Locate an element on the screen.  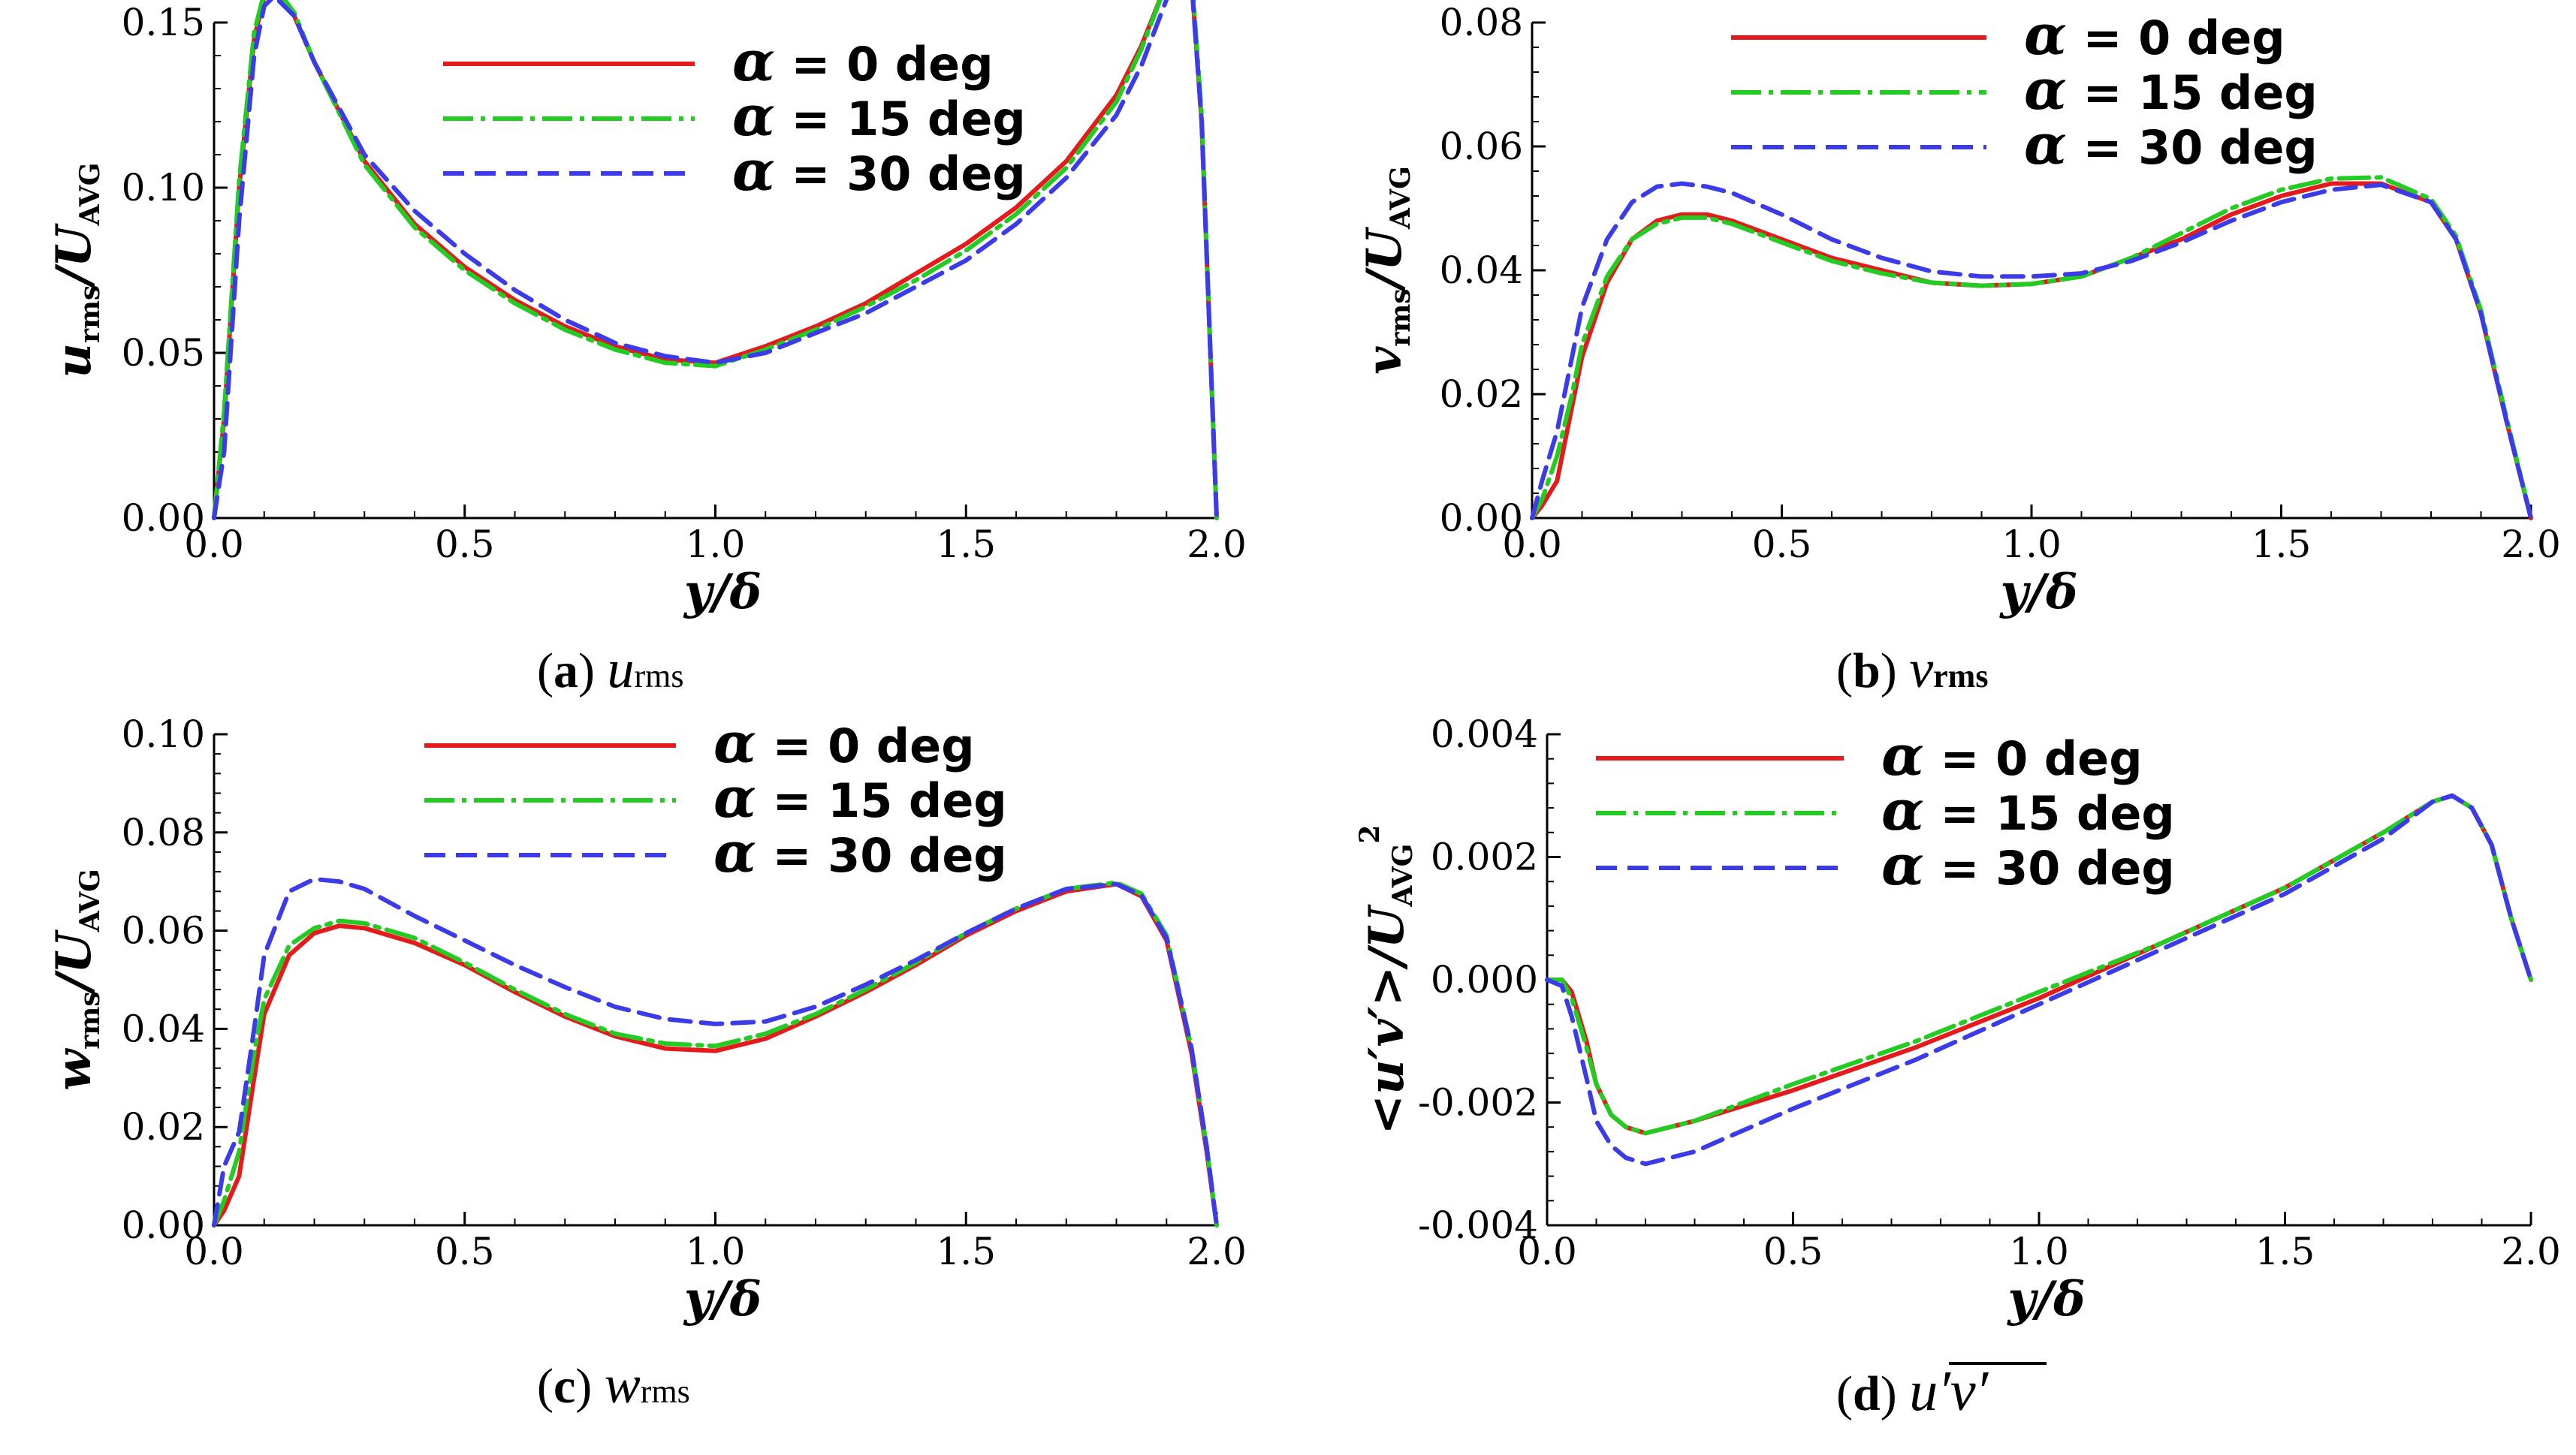
y-tick-label: 0.02 is located at coordinates (163, 1127).